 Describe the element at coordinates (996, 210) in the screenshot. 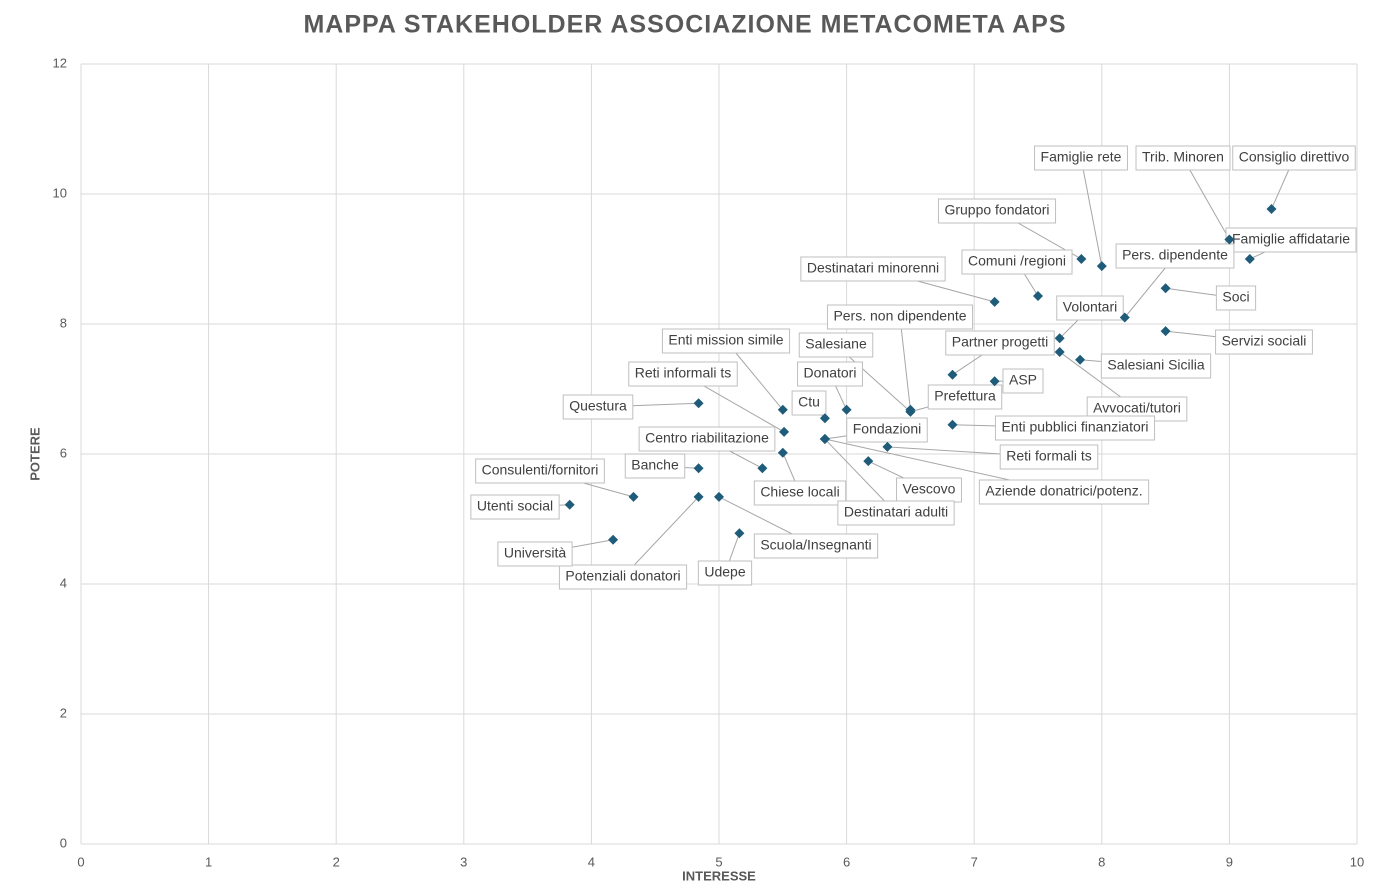

I see `point-label: Gruppo fondatori` at that location.